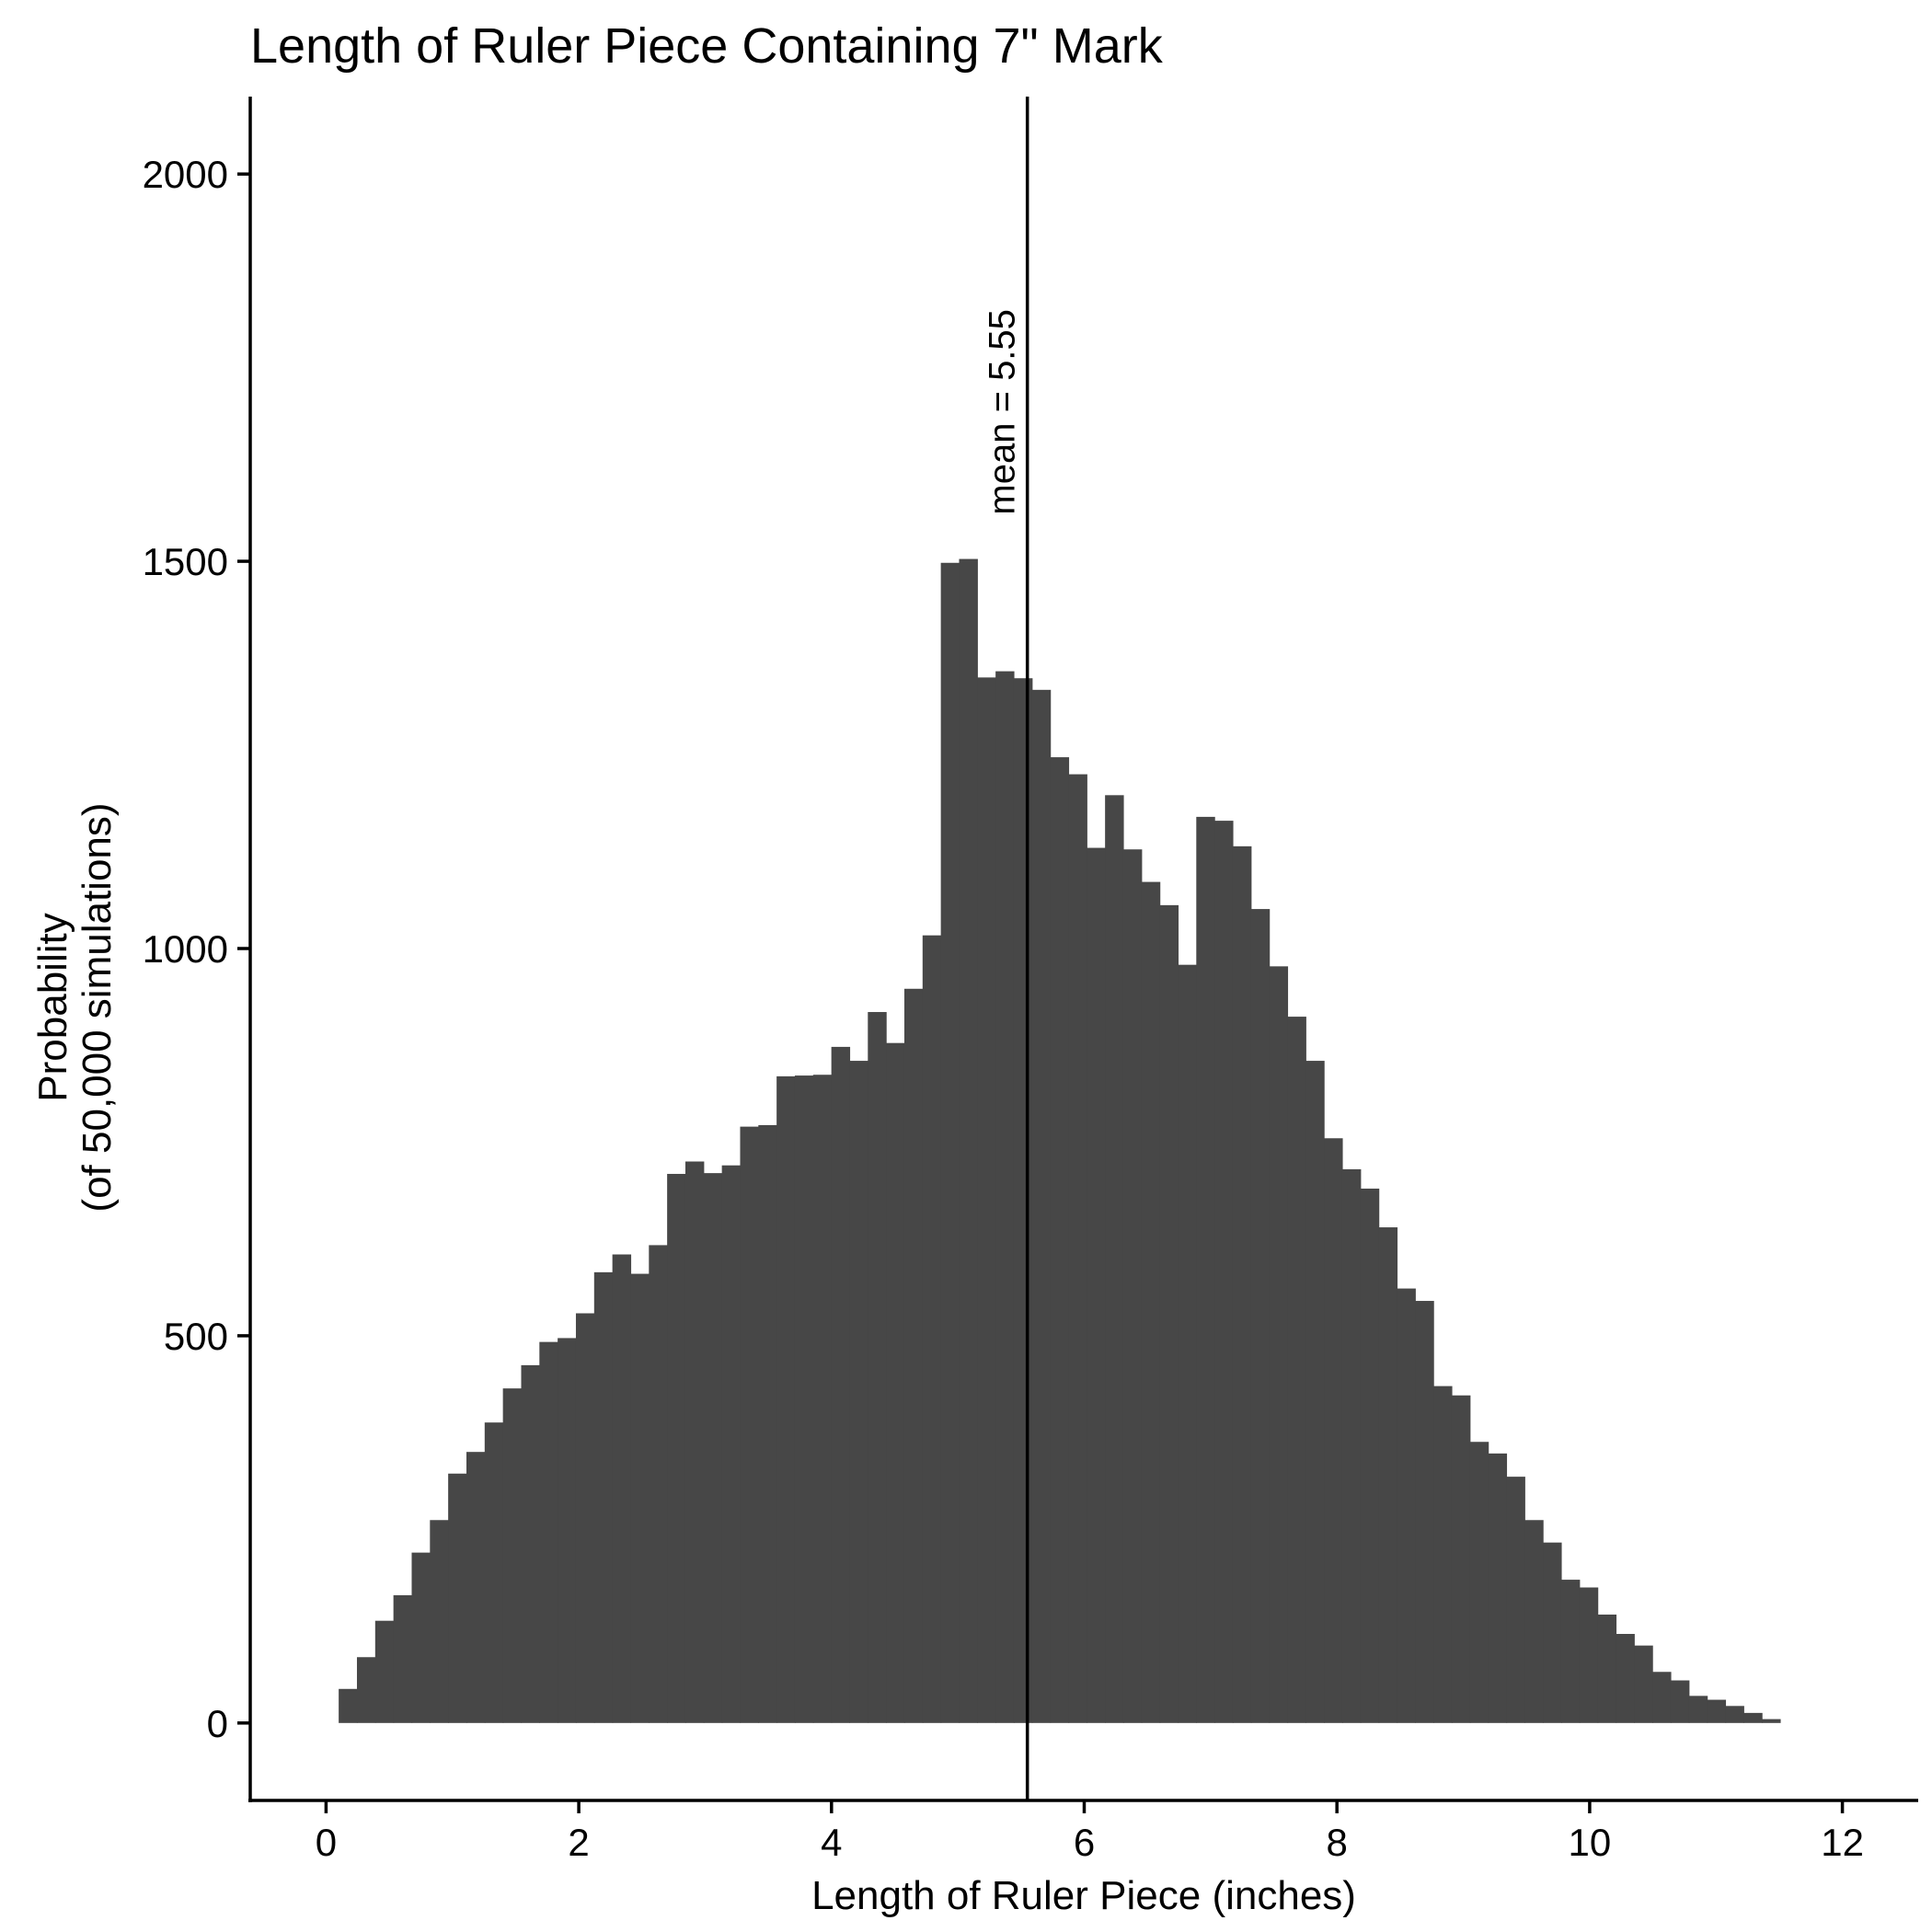  I want to click on y-axis-label: Probability (of 50,000 simulations), so click(75, 1007).